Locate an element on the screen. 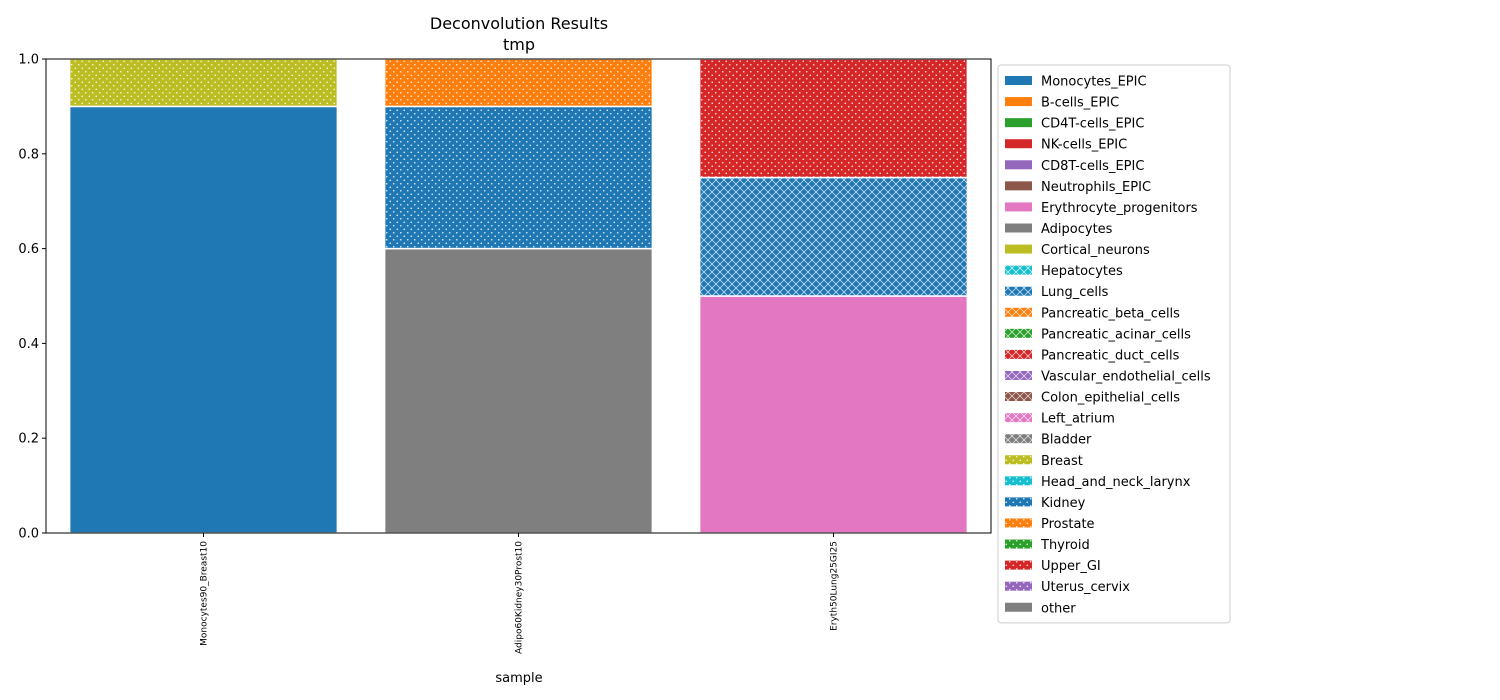  y-axis: 0.0 0.2 0.4 0.6 0.8 1.0 is located at coordinates (32, 297).